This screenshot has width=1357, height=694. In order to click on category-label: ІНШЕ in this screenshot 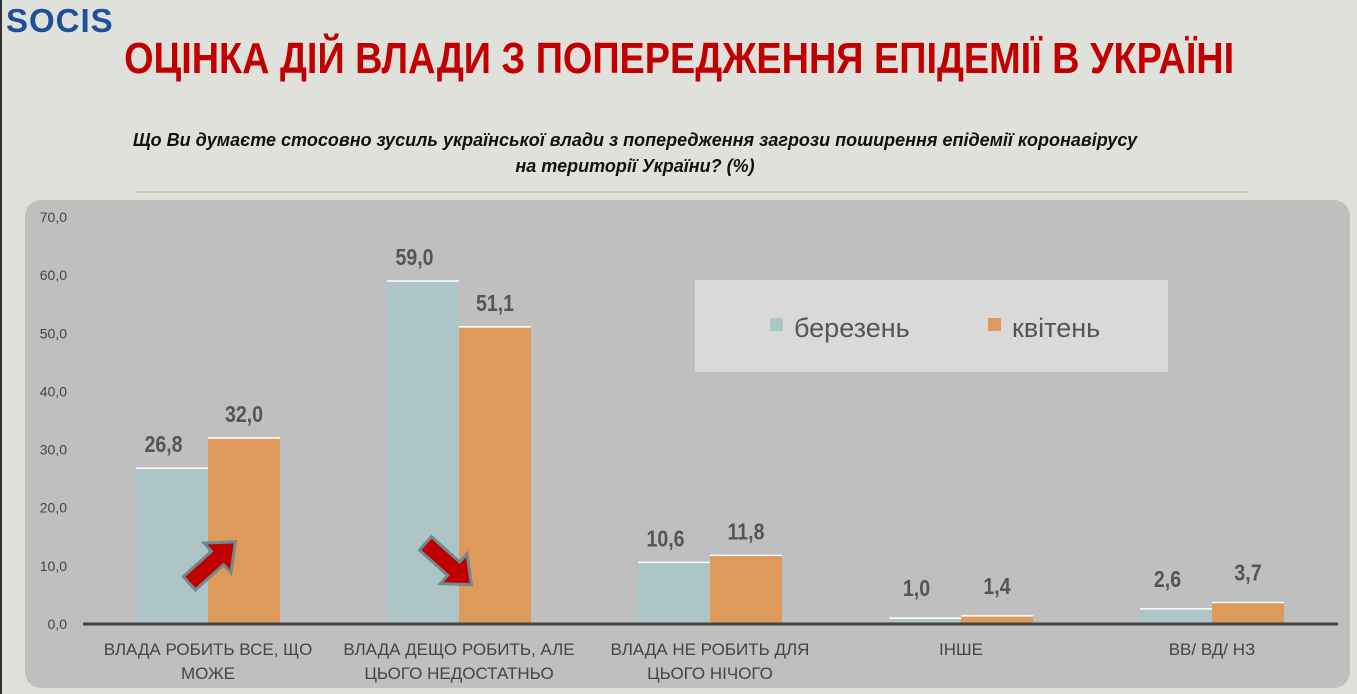, I will do `click(961, 649)`.